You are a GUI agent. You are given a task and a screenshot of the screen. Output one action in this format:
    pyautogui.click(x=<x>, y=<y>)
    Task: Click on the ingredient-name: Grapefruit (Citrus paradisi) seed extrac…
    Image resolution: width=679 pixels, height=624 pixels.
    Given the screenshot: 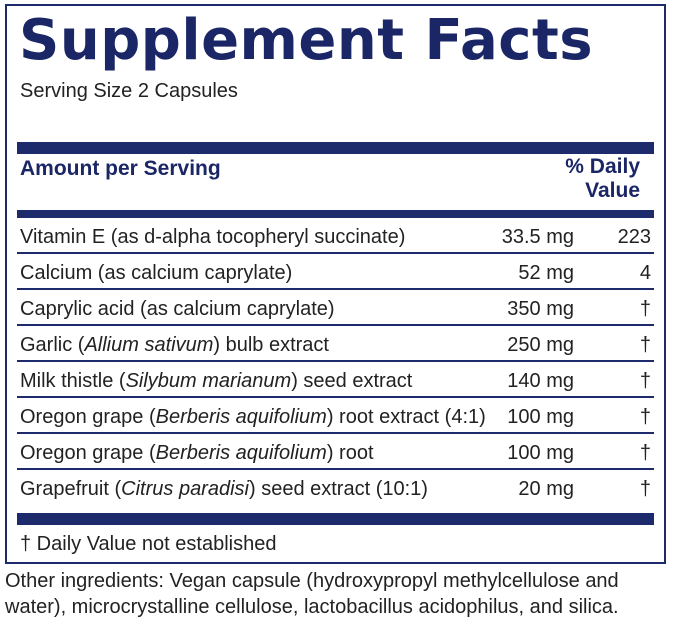 What is the action you would take?
    pyautogui.click(x=224, y=489)
    